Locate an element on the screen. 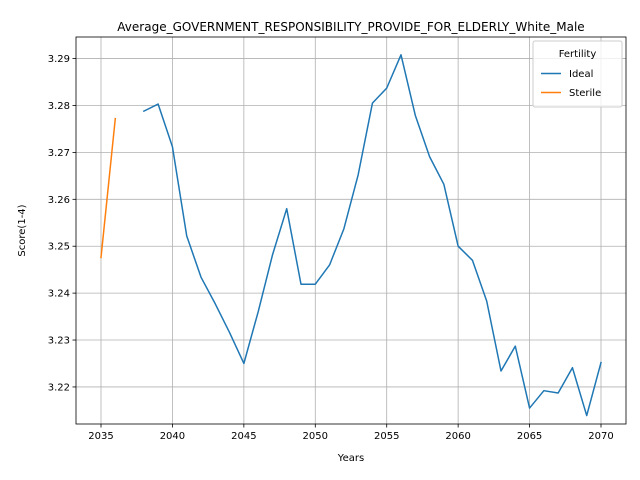 The height and width of the screenshot is (480, 640). x-tick-label: 2055 is located at coordinates (386, 436).